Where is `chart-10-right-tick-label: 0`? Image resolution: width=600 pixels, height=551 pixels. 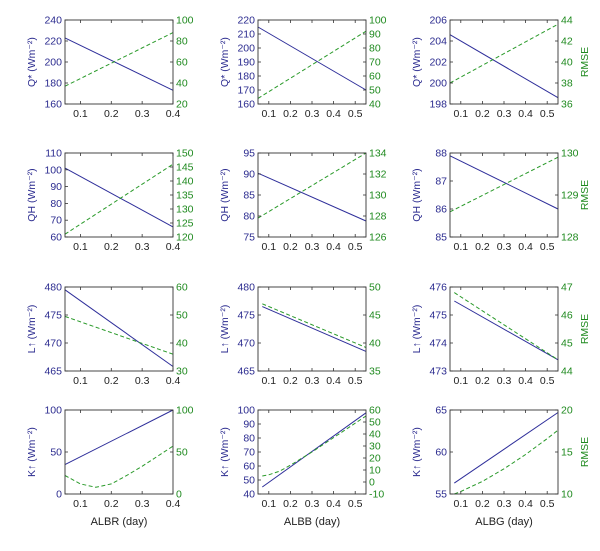 chart-10-right-tick-label: 0 is located at coordinates (179, 495).